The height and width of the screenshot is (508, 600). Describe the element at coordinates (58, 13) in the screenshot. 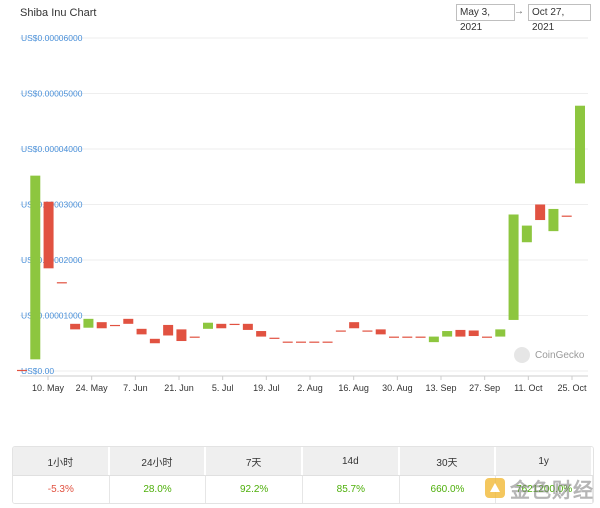

I see `chart-title: Shiba Inu Chart` at that location.